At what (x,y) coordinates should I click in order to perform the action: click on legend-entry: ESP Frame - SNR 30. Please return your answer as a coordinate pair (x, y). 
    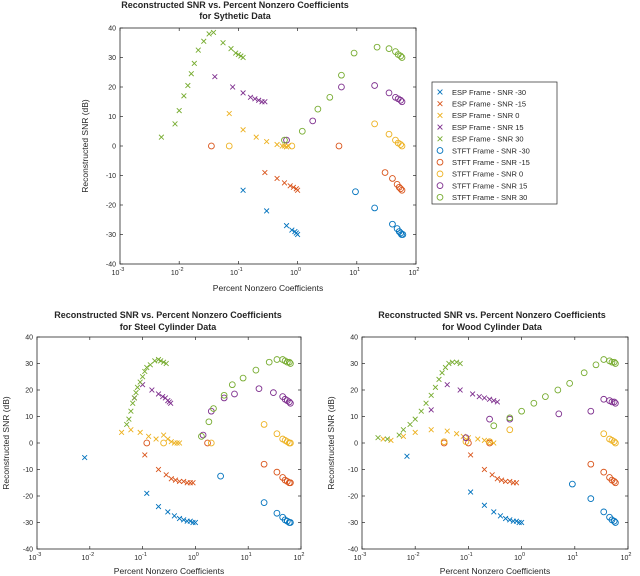
    Looking at the image, I should click on (480, 139).